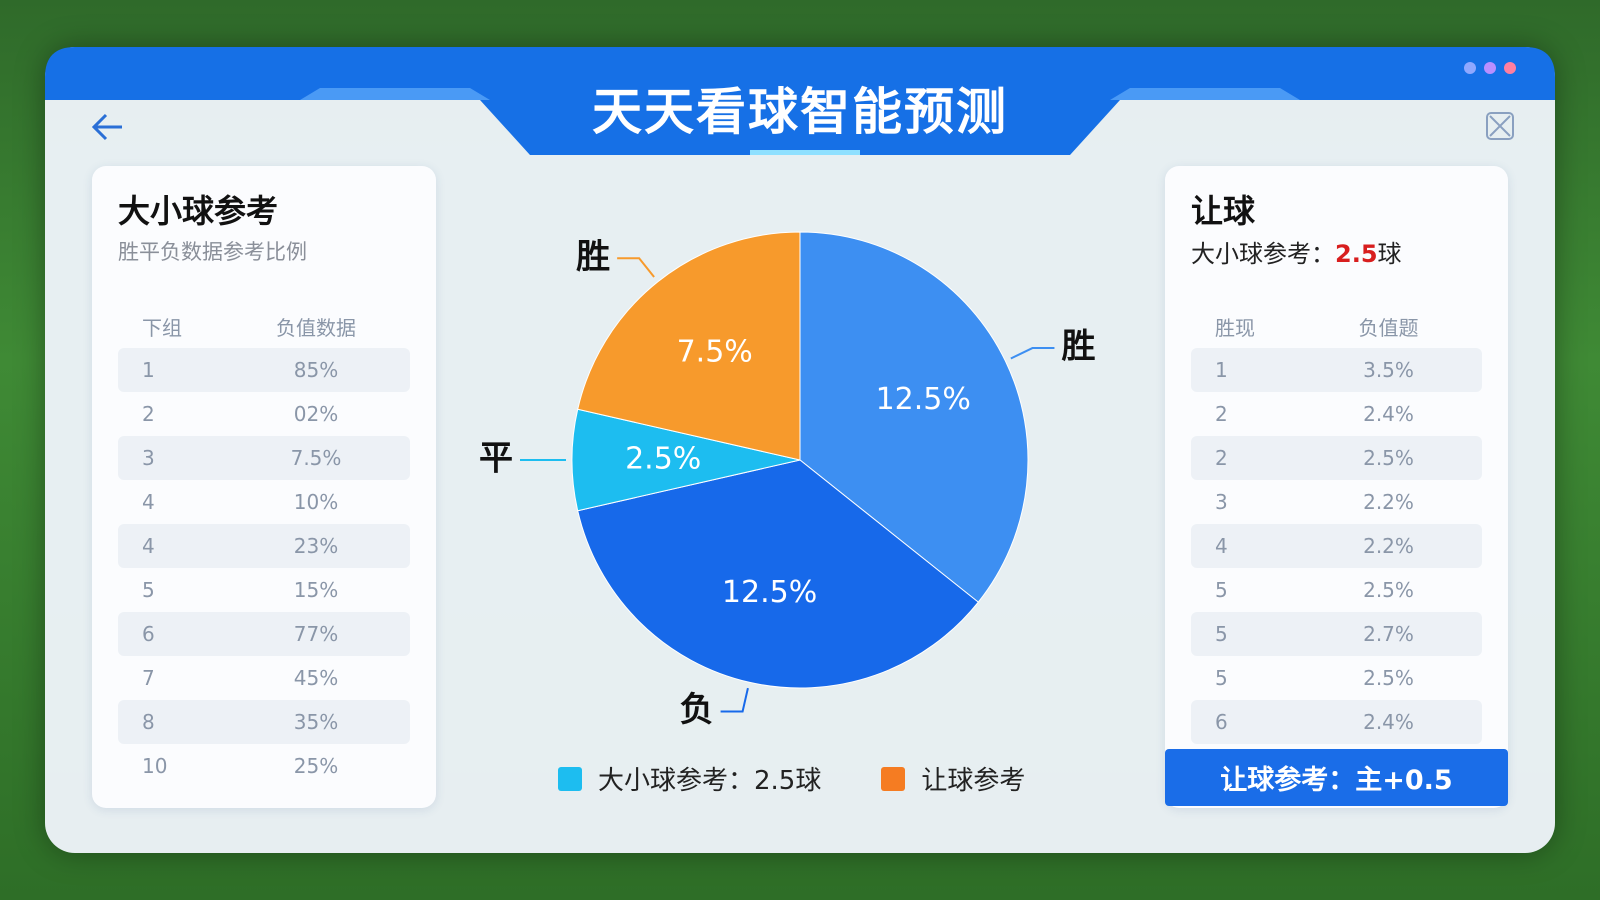 This screenshot has width=1600, height=900. I want to click on table-cell: 25%, so click(316, 766).